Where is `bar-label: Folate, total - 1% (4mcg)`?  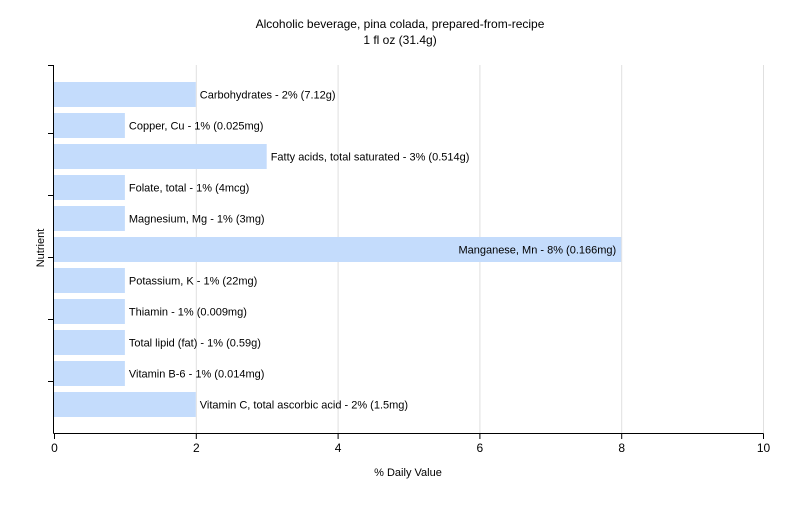 bar-label: Folate, total - 1% (4mcg) is located at coordinates (189, 189).